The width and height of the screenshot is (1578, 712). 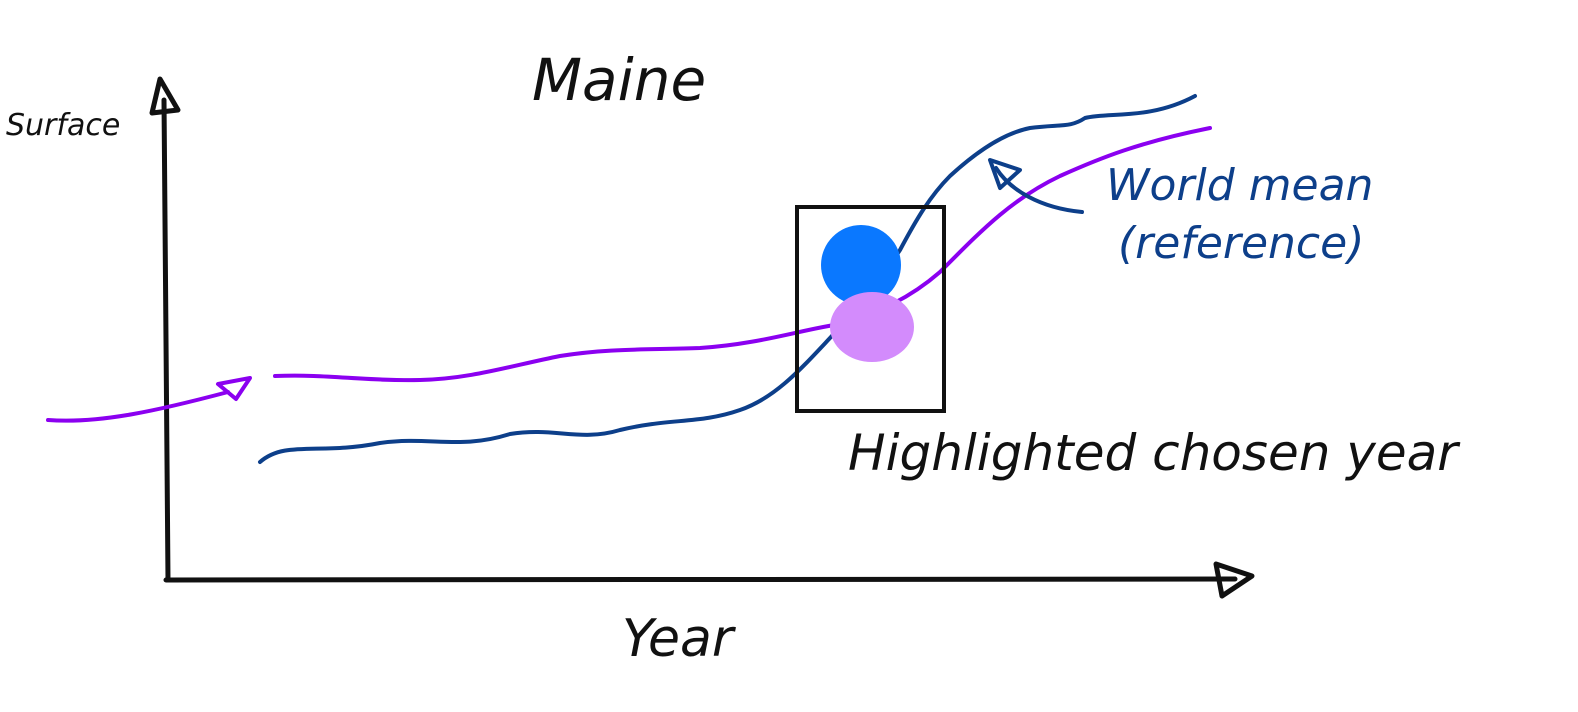 I want to click on highlight-box, so click(x=870, y=309).